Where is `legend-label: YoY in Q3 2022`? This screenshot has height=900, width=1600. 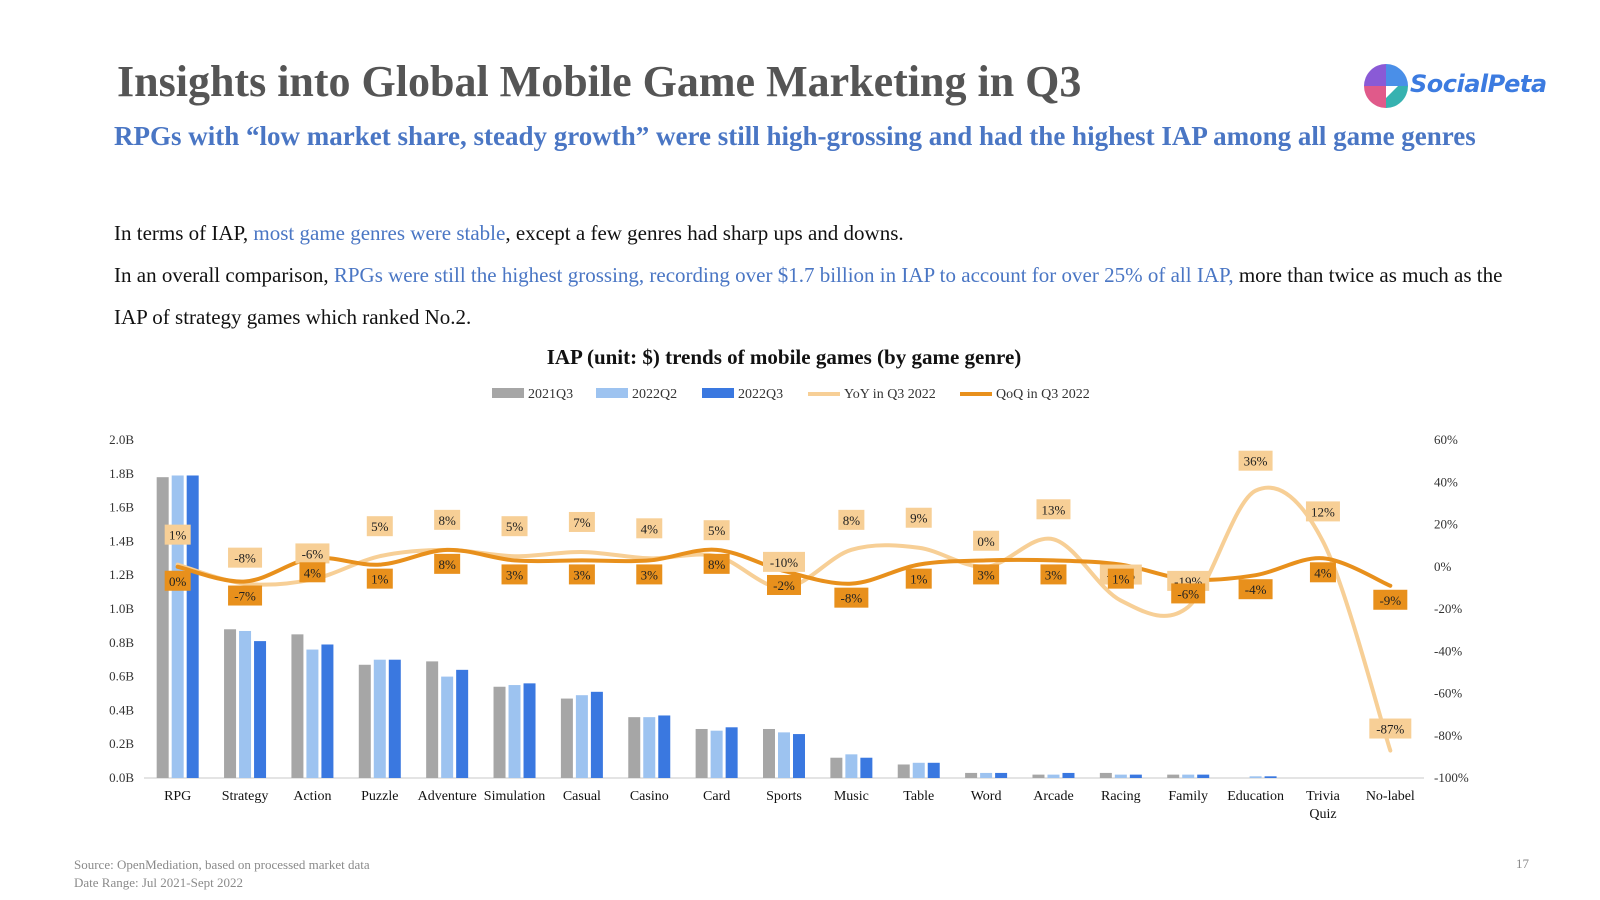 legend-label: YoY in Q3 2022 is located at coordinates (890, 394).